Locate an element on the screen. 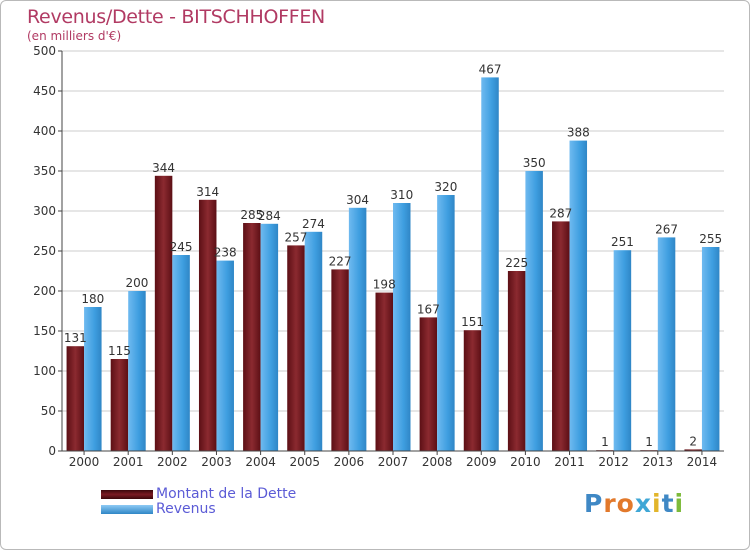 This screenshot has width=750, height=550. data-label-revenus: 284 is located at coordinates (269, 216).